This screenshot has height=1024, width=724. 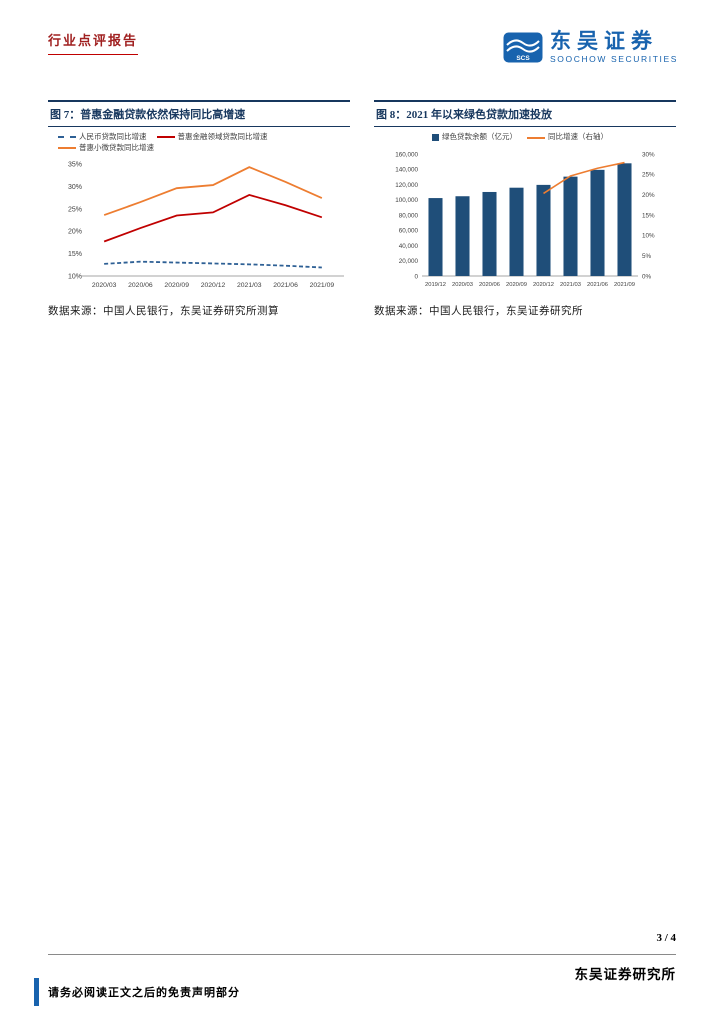 I want to click on figure-7-legend: 人民币贷款同比增速 普惠金融领域贷款同比增速普惠小微贷款同比增速, so click(x=199, y=143).